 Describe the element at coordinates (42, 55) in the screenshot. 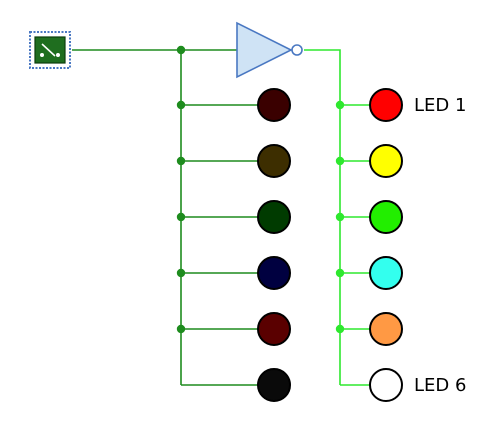

I see `switch-contact-left` at that location.